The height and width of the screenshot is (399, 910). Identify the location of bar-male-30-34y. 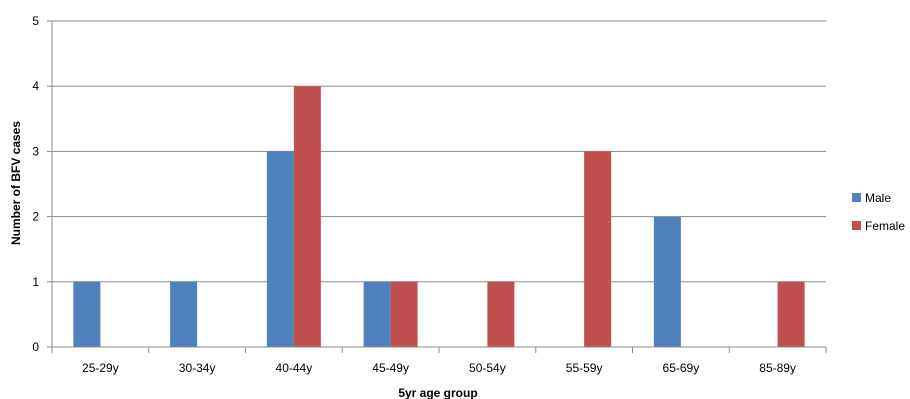
(184, 314).